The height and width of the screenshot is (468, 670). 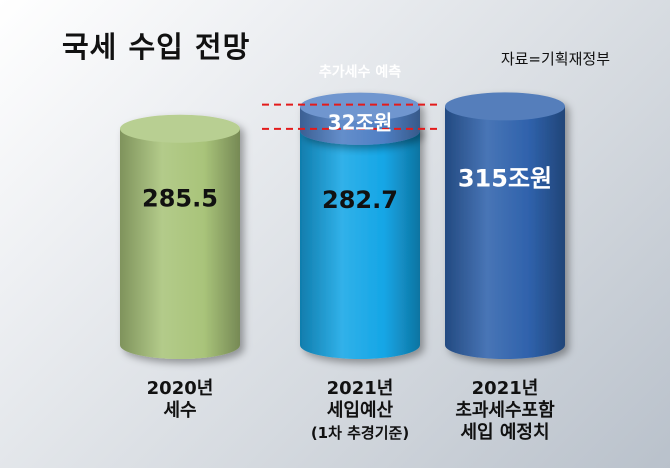 I want to click on extra-value-label: 32조원, so click(x=360, y=123).